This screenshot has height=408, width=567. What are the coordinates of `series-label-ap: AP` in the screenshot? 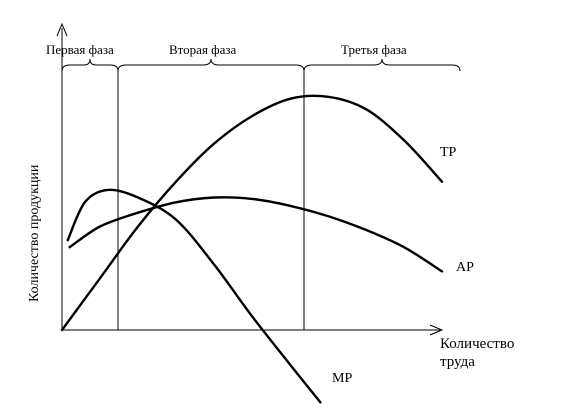 It's located at (465, 267).